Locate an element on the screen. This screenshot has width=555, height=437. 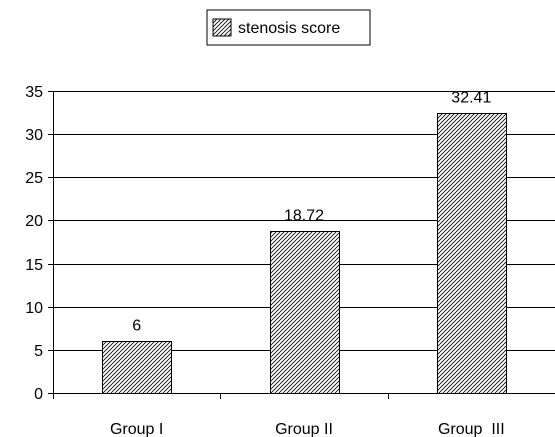
y-tick-label: 10 is located at coordinates (34, 308).